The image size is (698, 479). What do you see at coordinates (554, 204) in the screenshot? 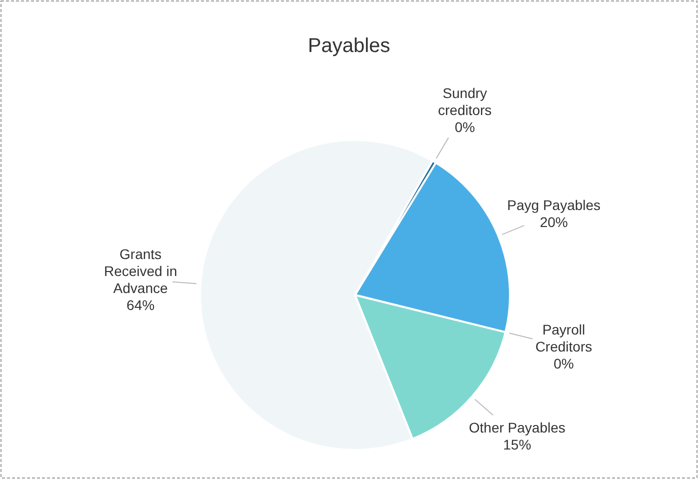
I see `slice-label: Payg Payables` at bounding box center [554, 204].